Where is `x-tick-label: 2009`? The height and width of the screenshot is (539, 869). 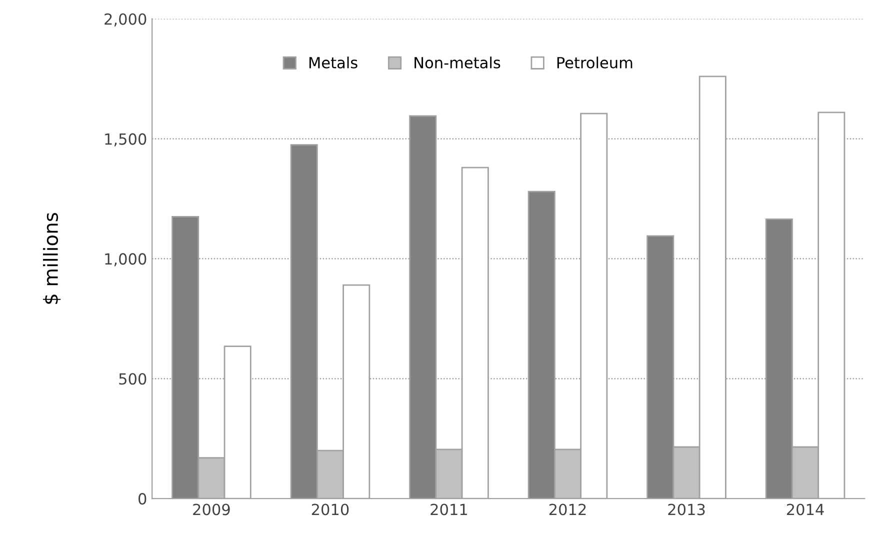
x-tick-label: 2009 is located at coordinates (211, 510).